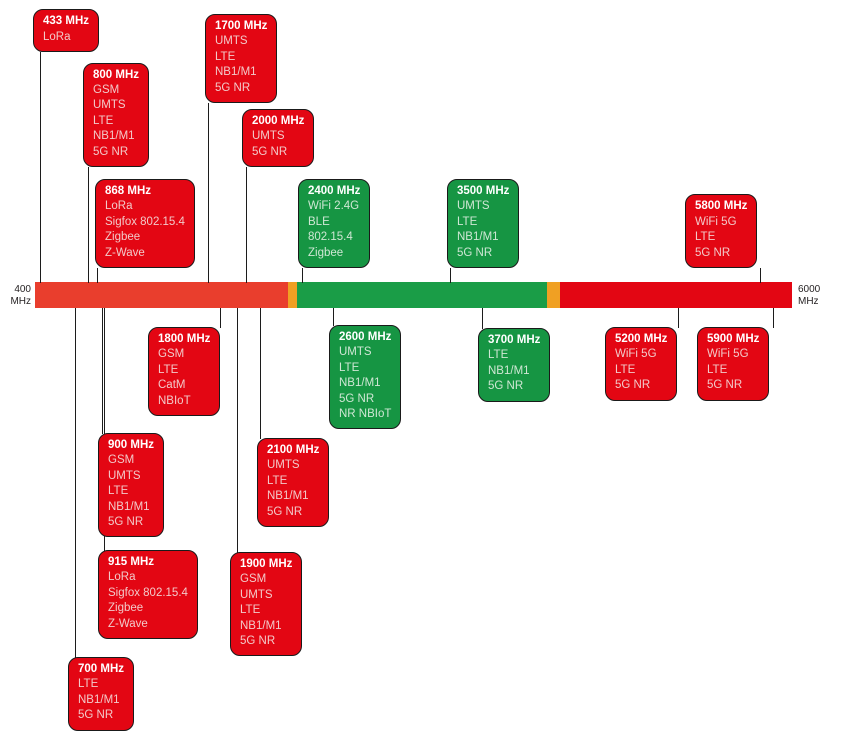  What do you see at coordinates (172, 385) in the screenshot?
I see `band-technology-label: CatM` at bounding box center [172, 385].